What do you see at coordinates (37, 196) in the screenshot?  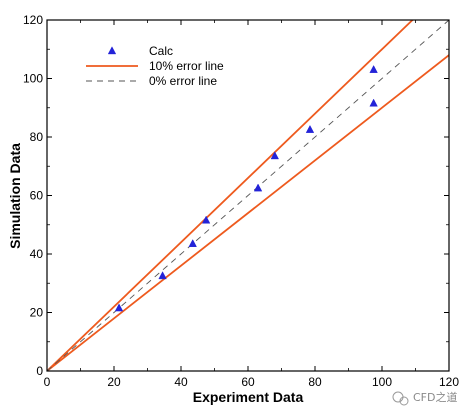 I see `y-tick-label-3: 60` at bounding box center [37, 196].